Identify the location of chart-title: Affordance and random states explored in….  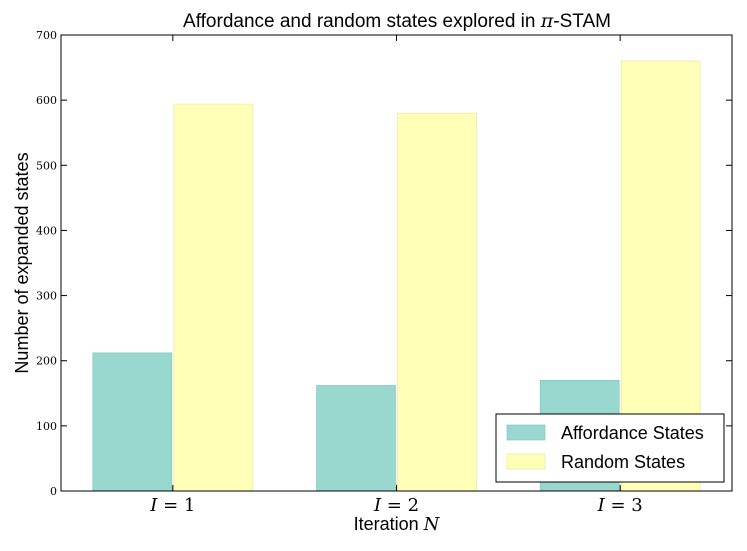
(397, 21).